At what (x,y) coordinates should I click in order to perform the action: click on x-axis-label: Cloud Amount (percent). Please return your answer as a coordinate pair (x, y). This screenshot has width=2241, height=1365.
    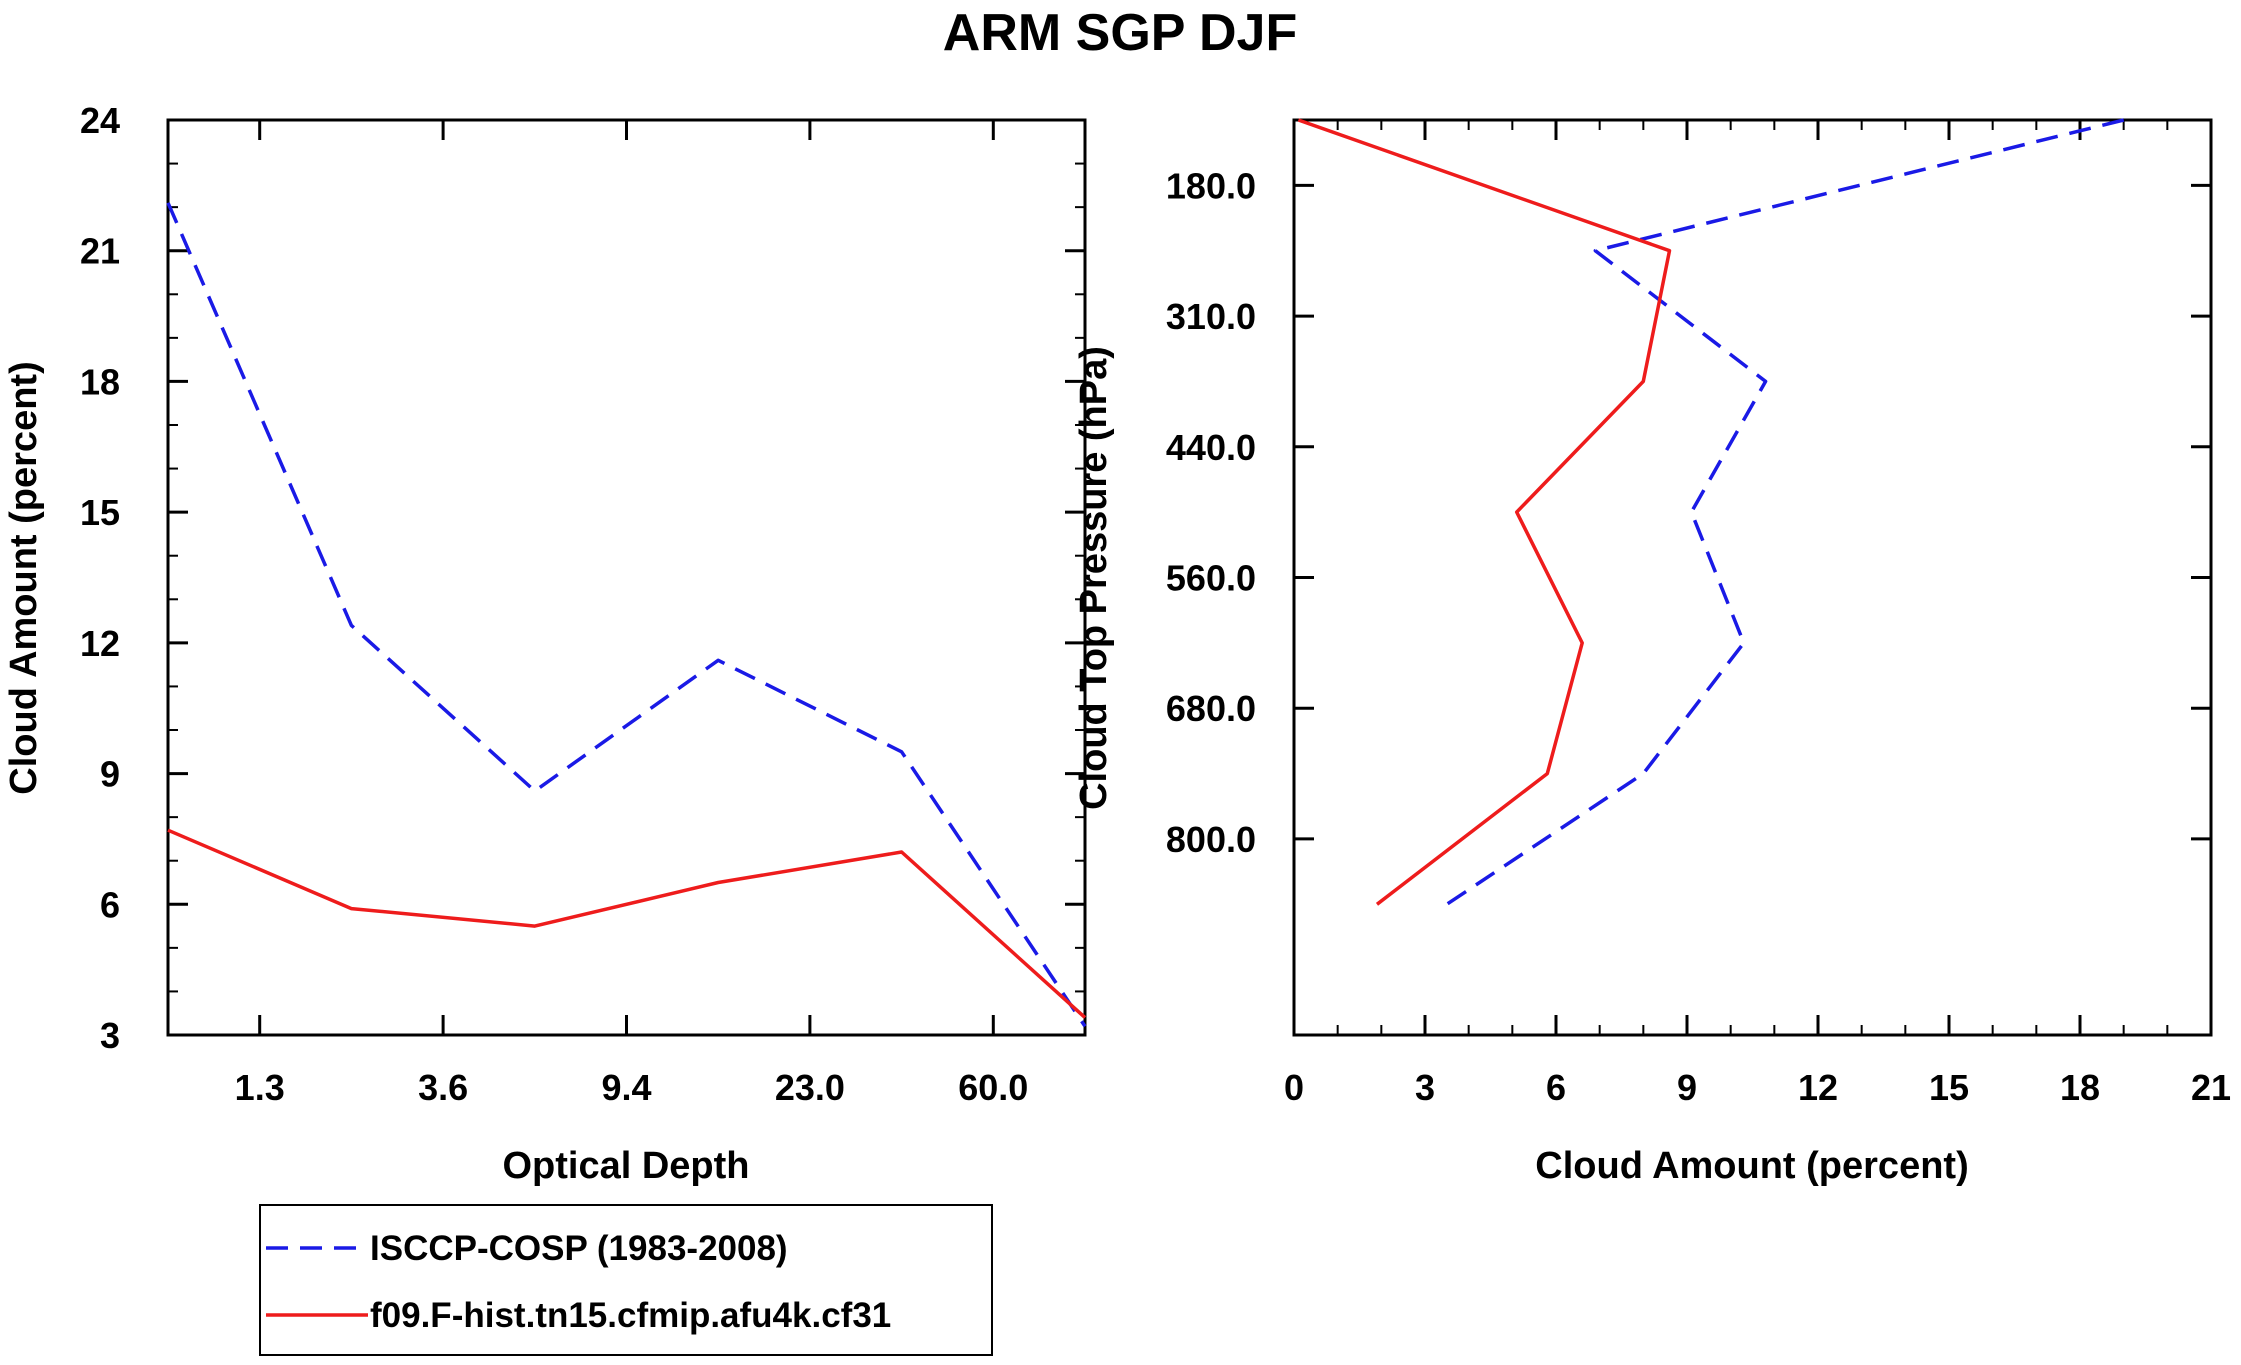
    Looking at the image, I should click on (1751, 1166).